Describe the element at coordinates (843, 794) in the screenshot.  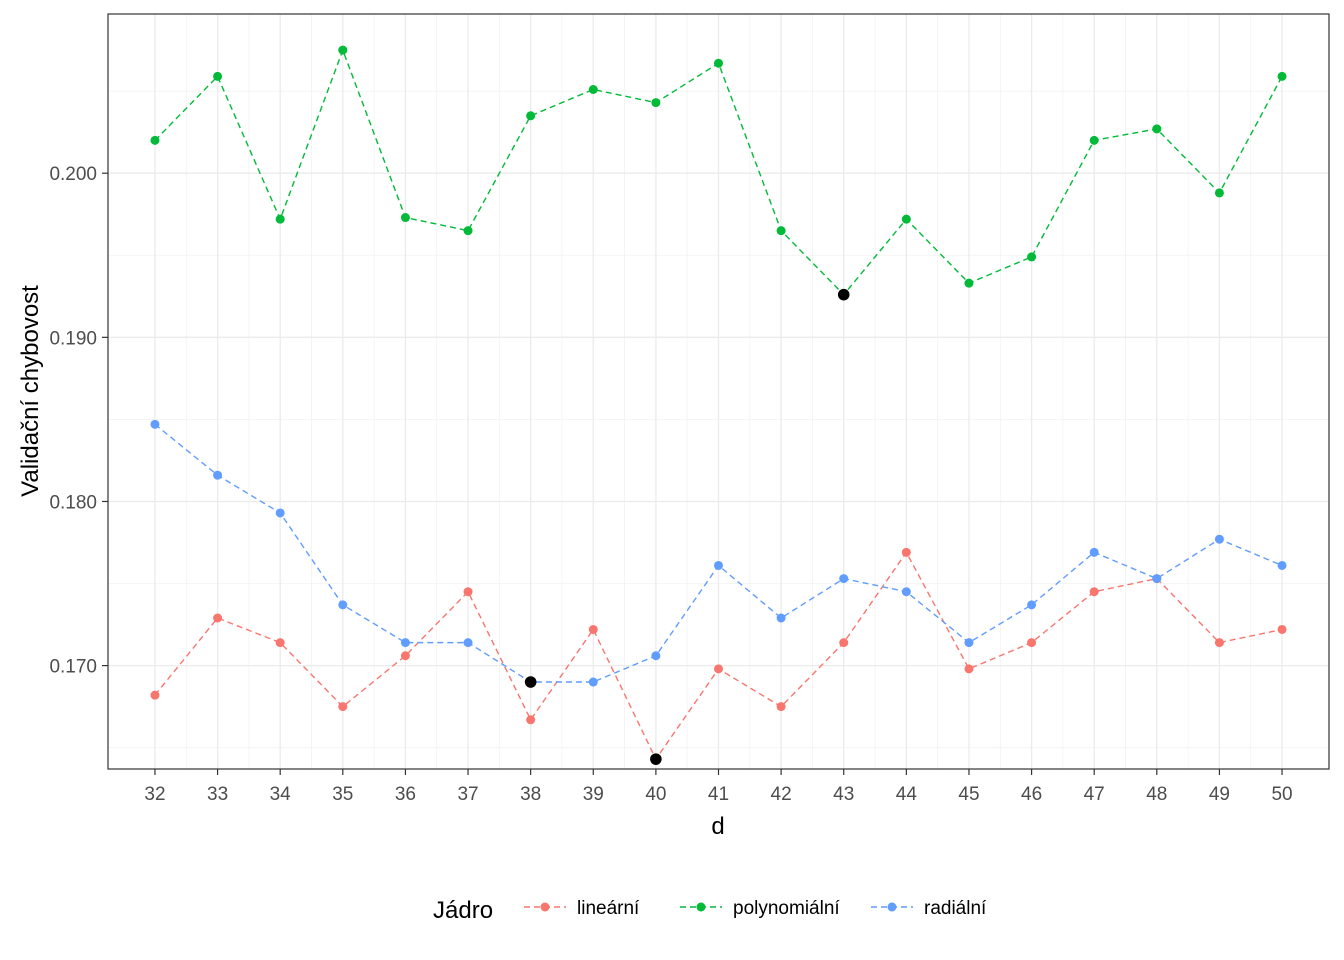
I see `x-tick-label: 43` at that location.